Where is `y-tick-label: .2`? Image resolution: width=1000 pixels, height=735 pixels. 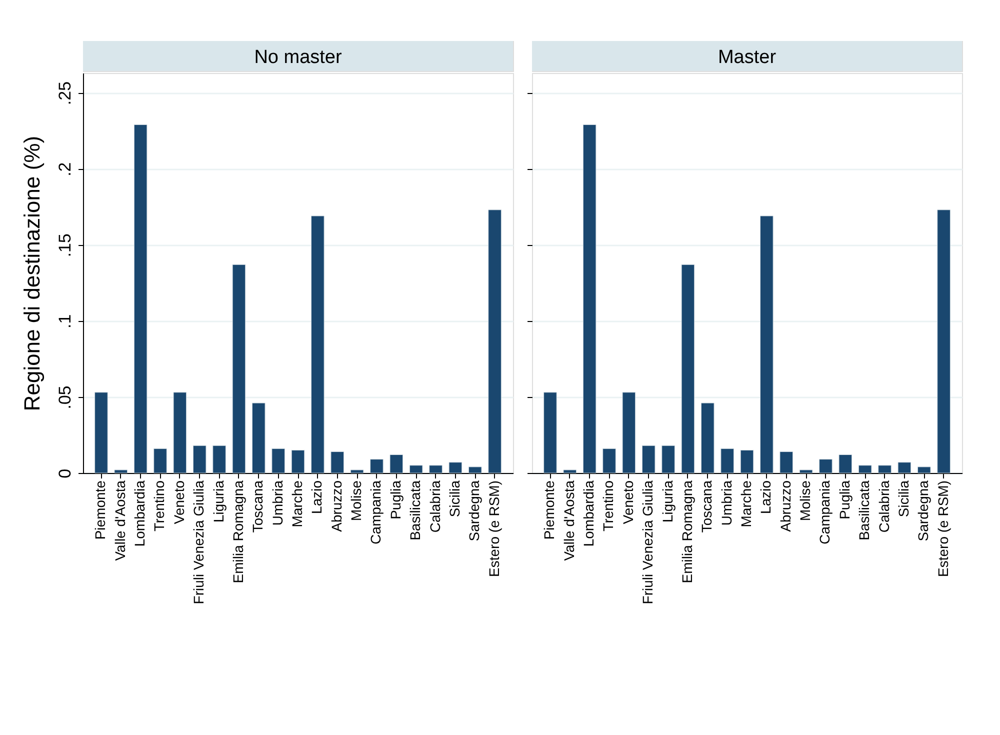 y-tick-label: .2 is located at coordinates (65, 169).